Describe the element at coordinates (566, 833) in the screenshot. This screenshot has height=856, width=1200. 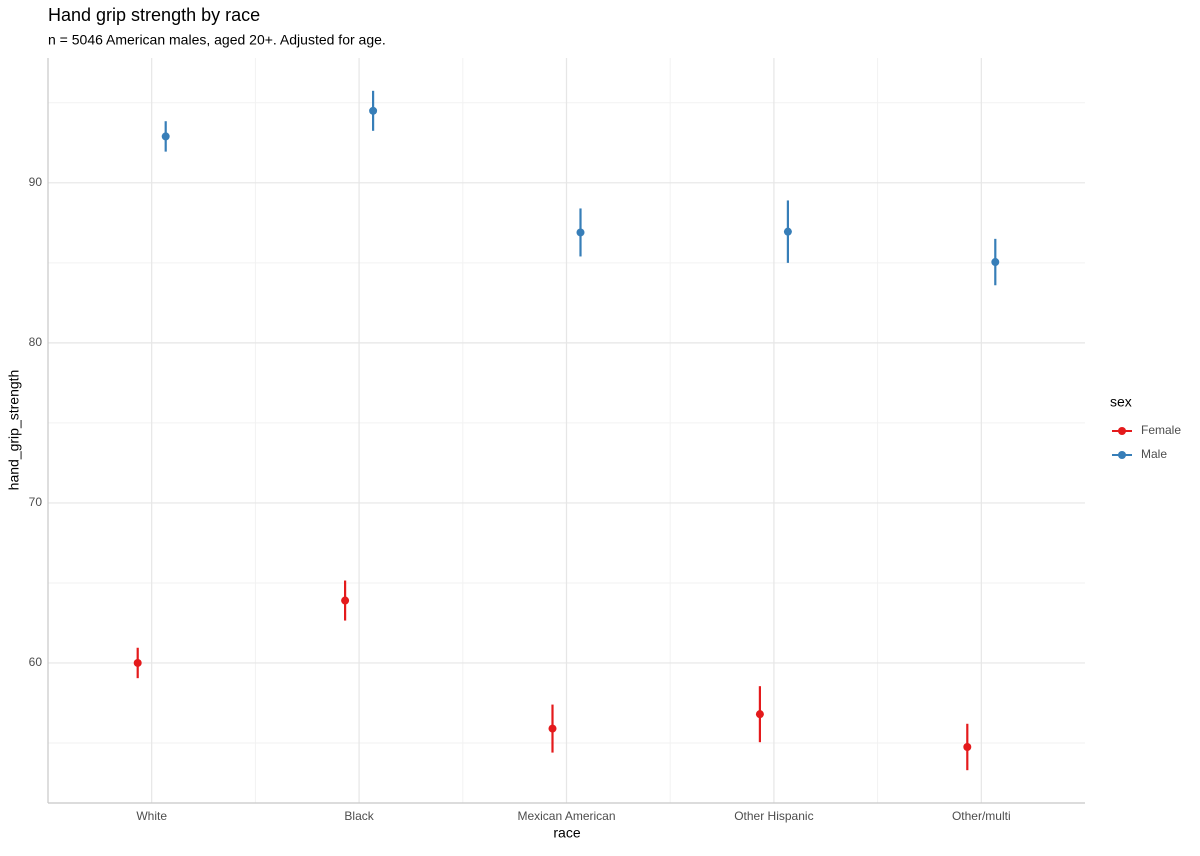
I see `x-axis-label: race` at that location.